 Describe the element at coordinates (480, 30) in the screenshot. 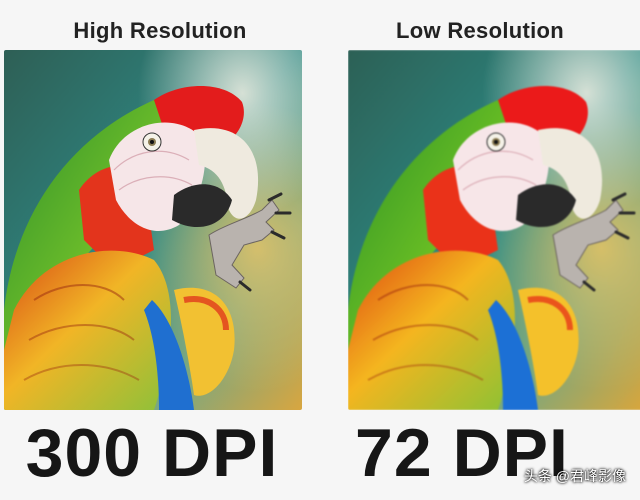

I see `low-resolution-heading: Low Resolution` at that location.